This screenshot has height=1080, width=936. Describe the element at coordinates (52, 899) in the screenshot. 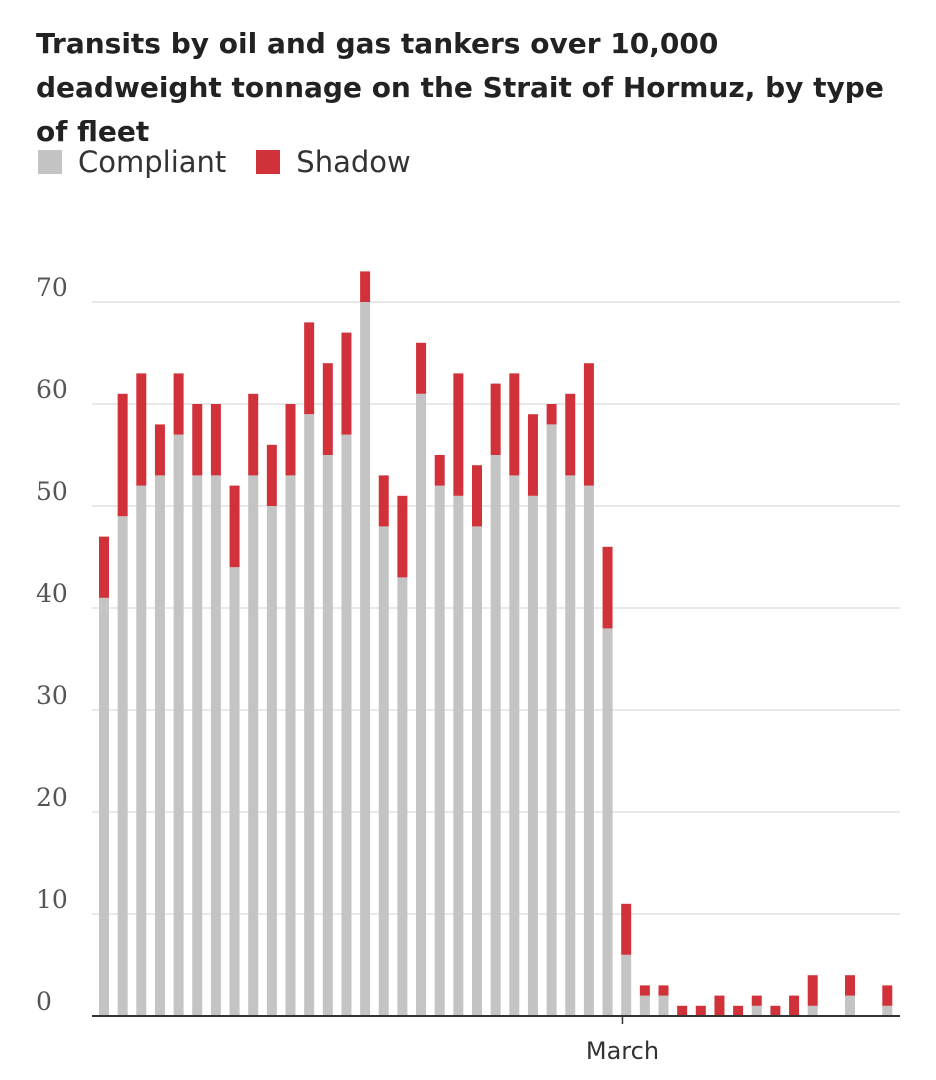

I see `y-tick-label-10: 10` at that location.